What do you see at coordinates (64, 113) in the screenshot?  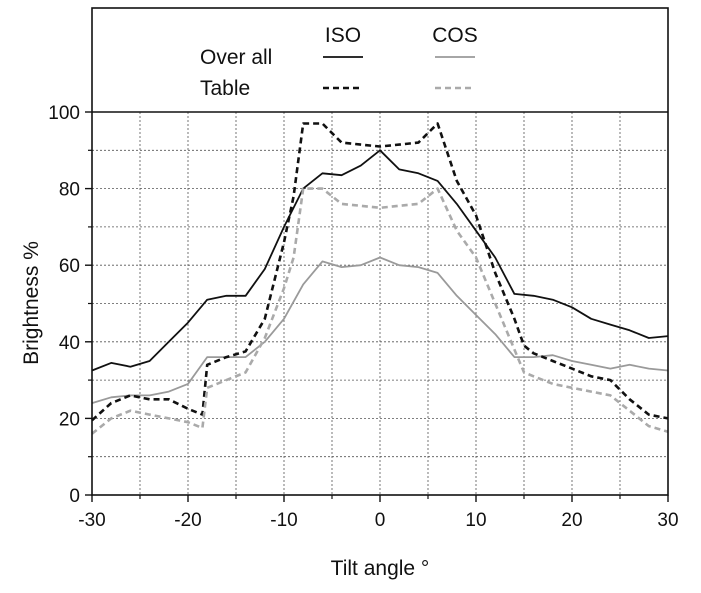 I see `y-tick-label: 100` at bounding box center [64, 113].